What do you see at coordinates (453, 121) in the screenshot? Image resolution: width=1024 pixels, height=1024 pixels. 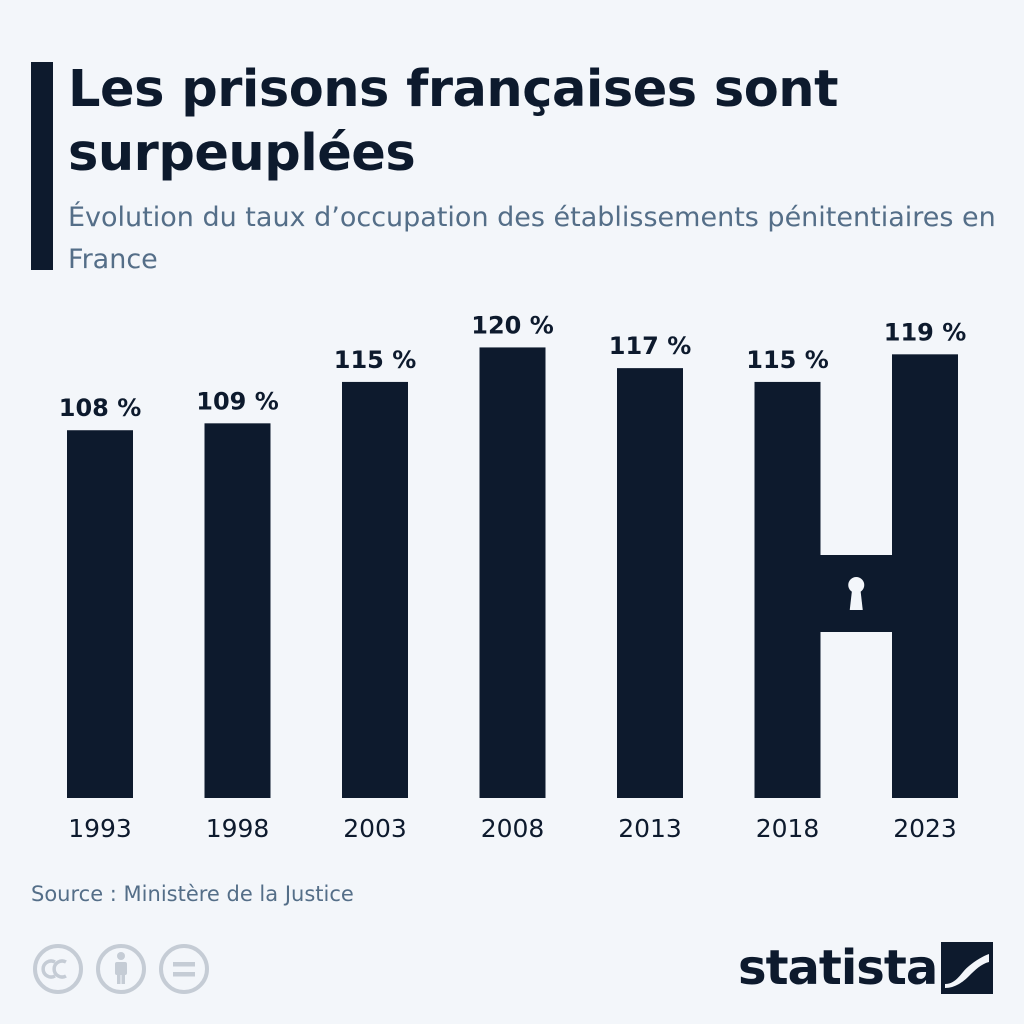 I see `chart-title: Les prisons françaises sont surpeuplées` at bounding box center [453, 121].